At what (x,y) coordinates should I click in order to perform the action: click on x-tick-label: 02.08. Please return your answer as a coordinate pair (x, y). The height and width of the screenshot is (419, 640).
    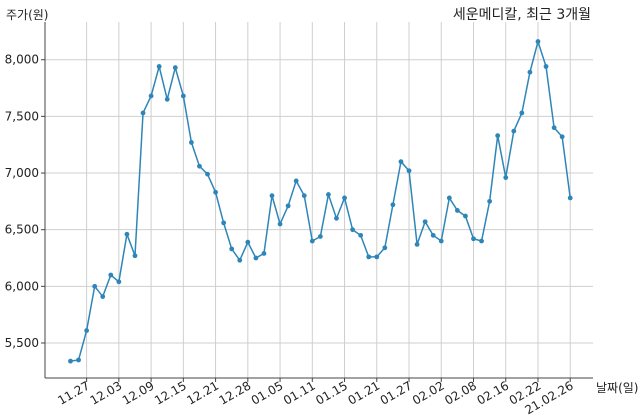
    Looking at the image, I should click on (460, 392).